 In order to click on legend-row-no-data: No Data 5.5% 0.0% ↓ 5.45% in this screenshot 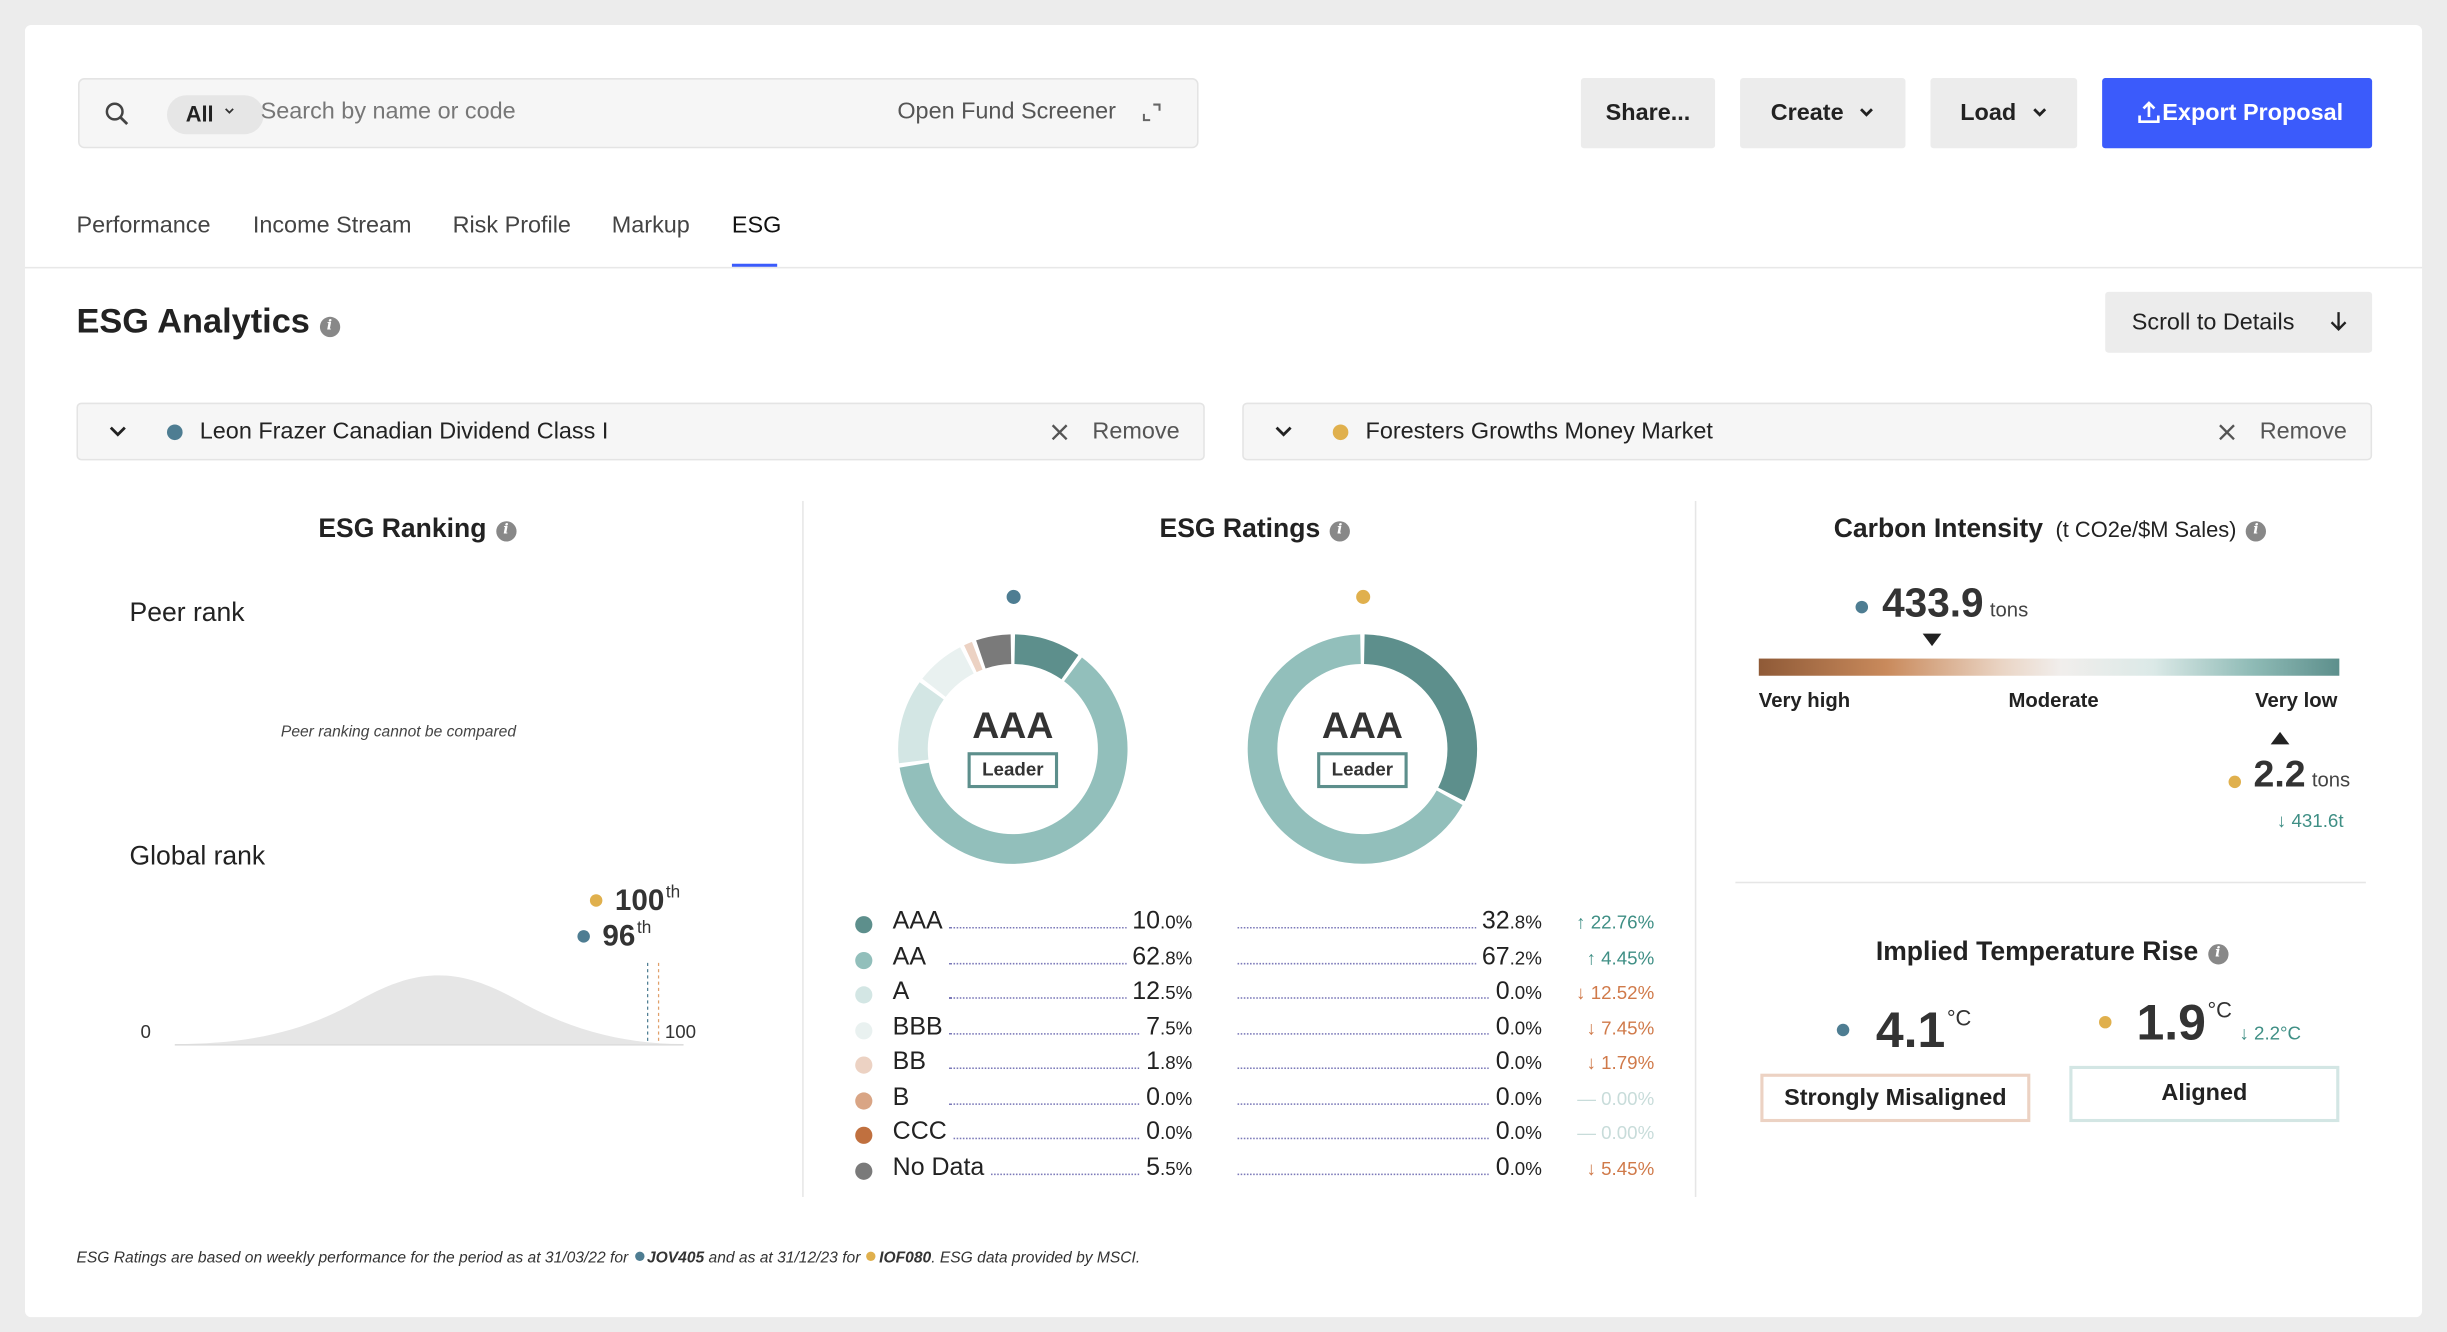, I will do `click(1254, 1171)`.